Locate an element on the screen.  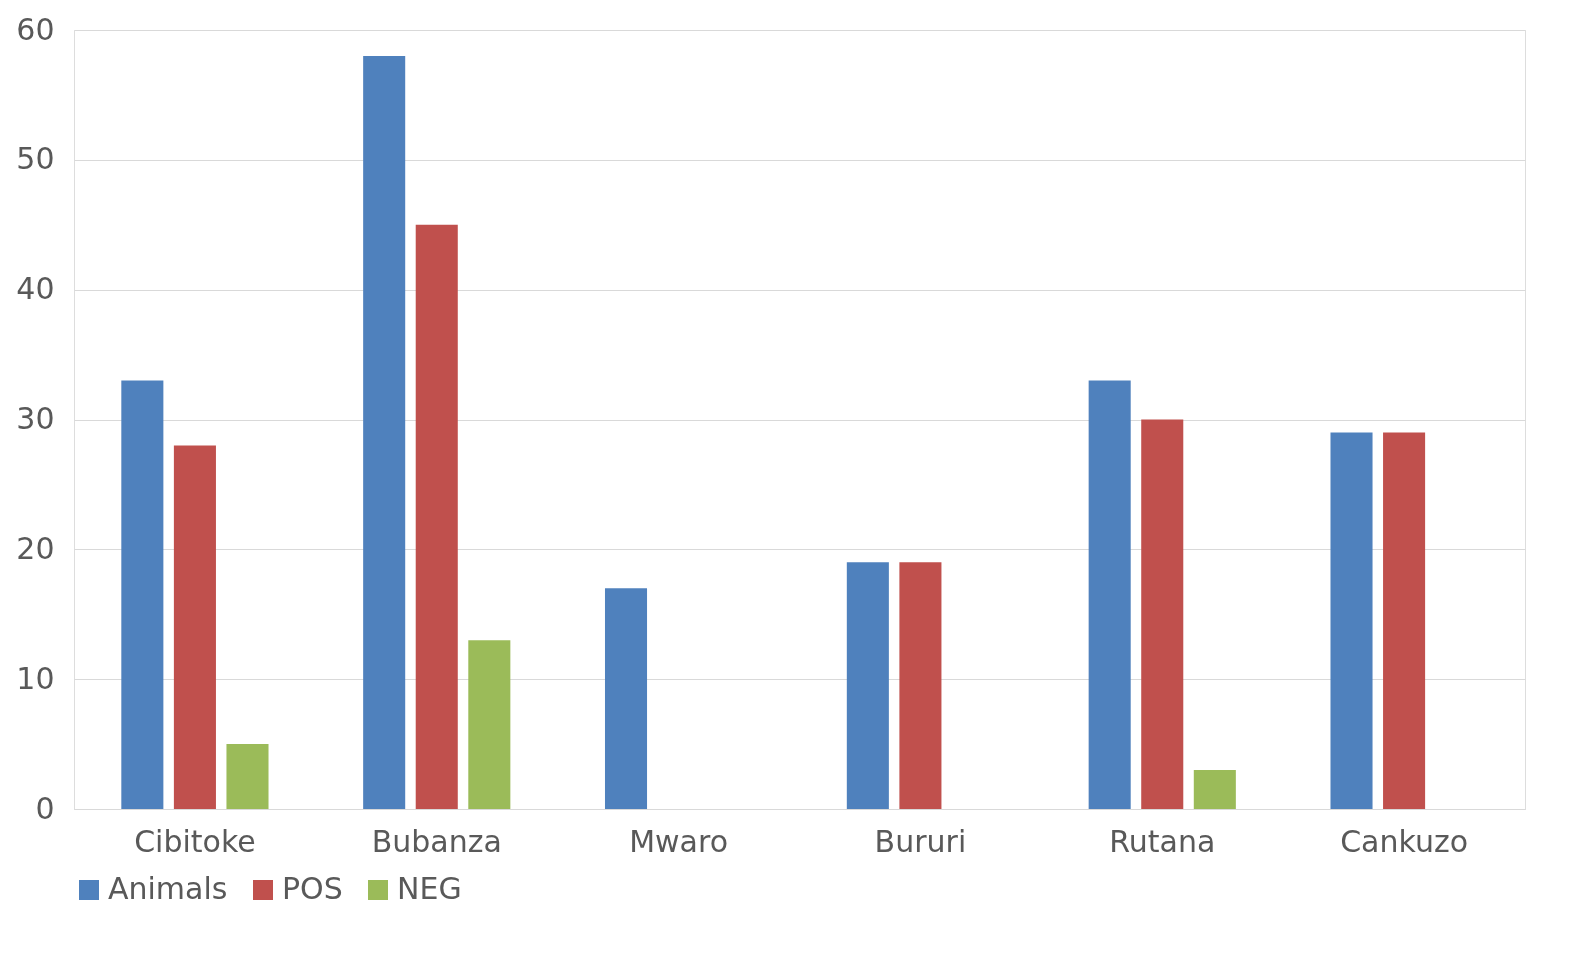
legend-label: Animals is located at coordinates (168, 888).